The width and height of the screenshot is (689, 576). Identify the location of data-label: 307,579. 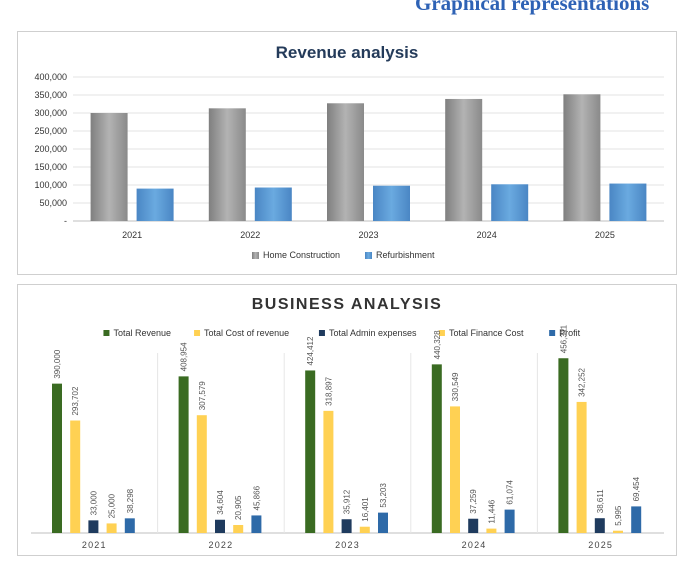
(202, 395).